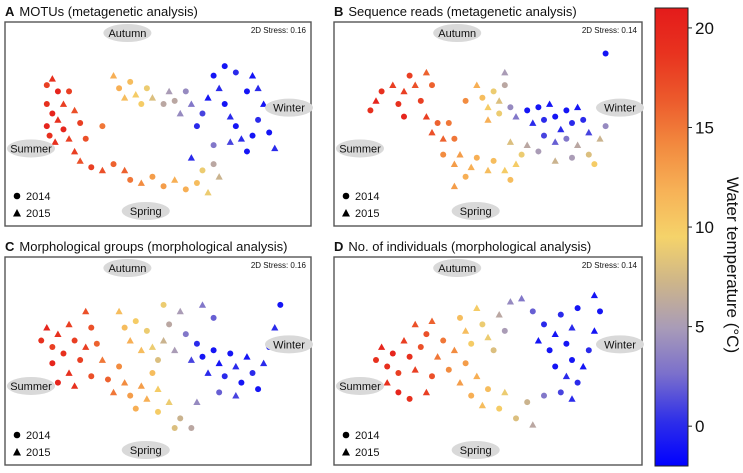 Image resolution: width=743 pixels, height=473 pixels. I want to click on season-text: Autumn, so click(127, 269).